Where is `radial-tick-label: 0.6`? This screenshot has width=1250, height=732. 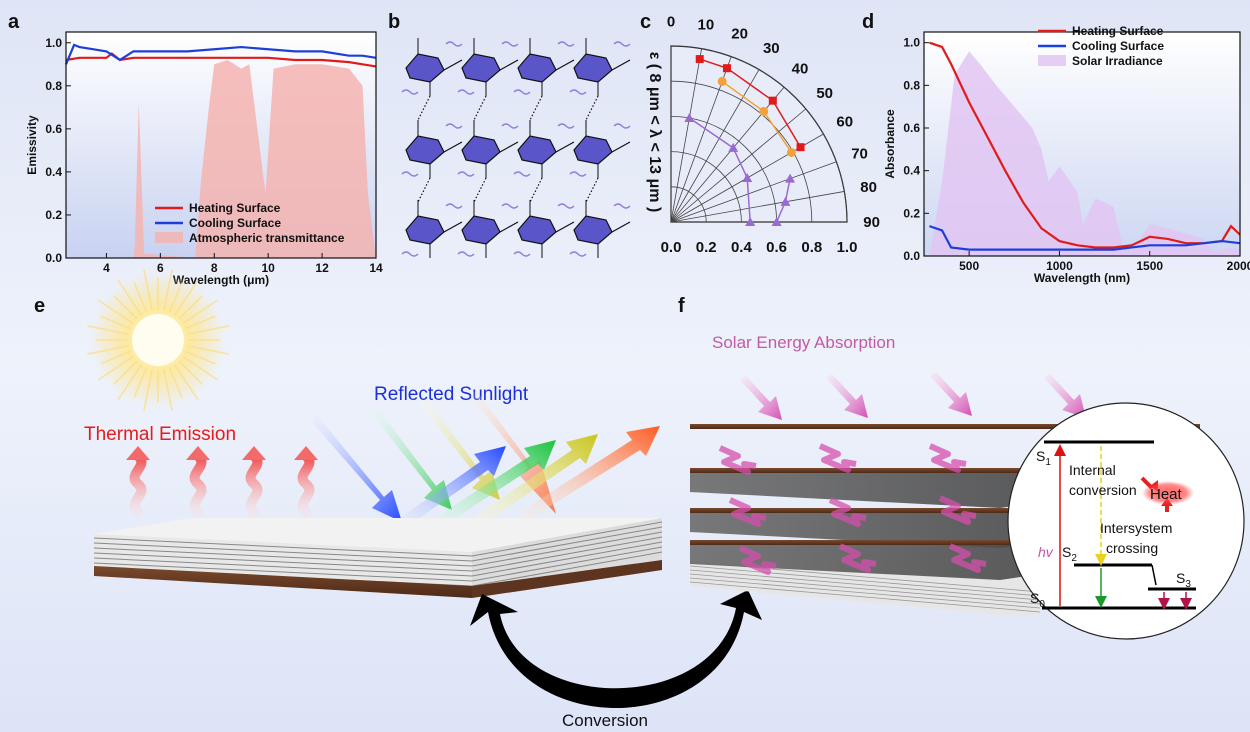
radial-tick-label: 0.6 is located at coordinates (776, 247).